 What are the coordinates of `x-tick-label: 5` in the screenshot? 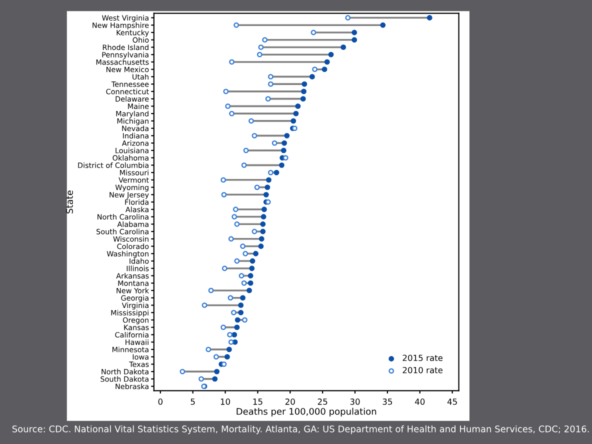 It's located at (192, 401).